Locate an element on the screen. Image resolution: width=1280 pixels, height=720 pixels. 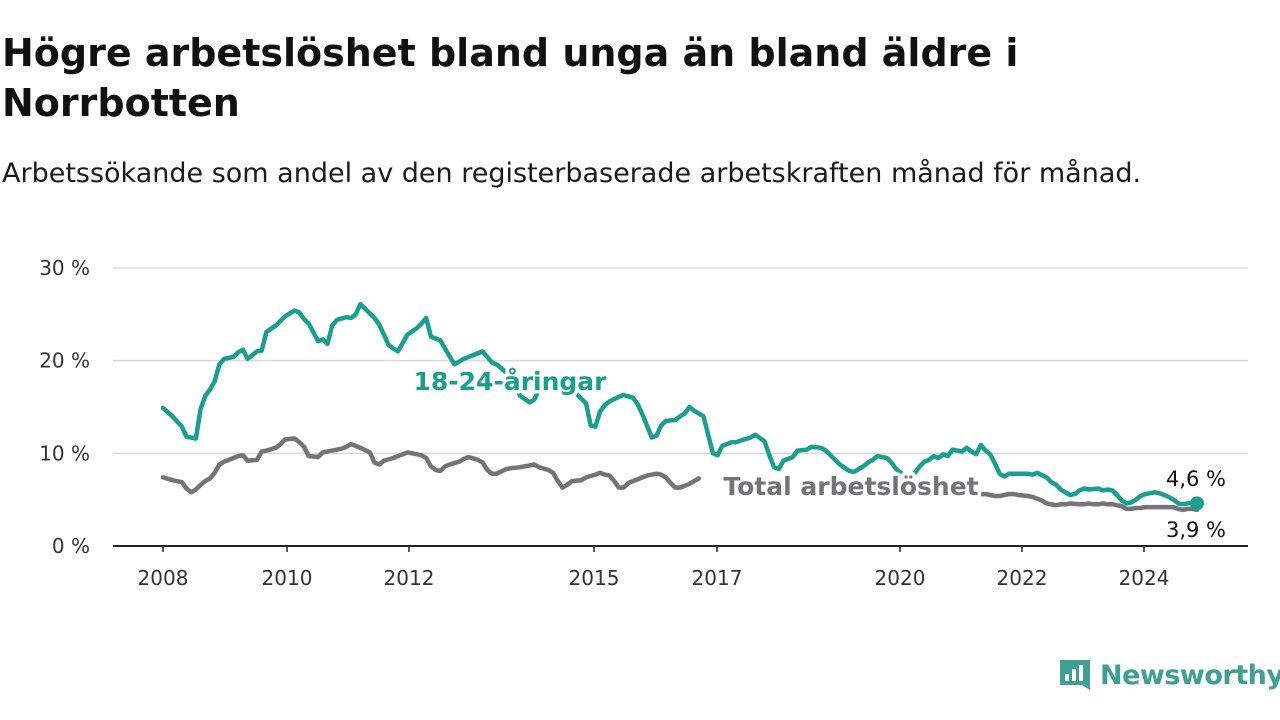
brand-logo: Newsworthy is located at coordinates (1169, 675).